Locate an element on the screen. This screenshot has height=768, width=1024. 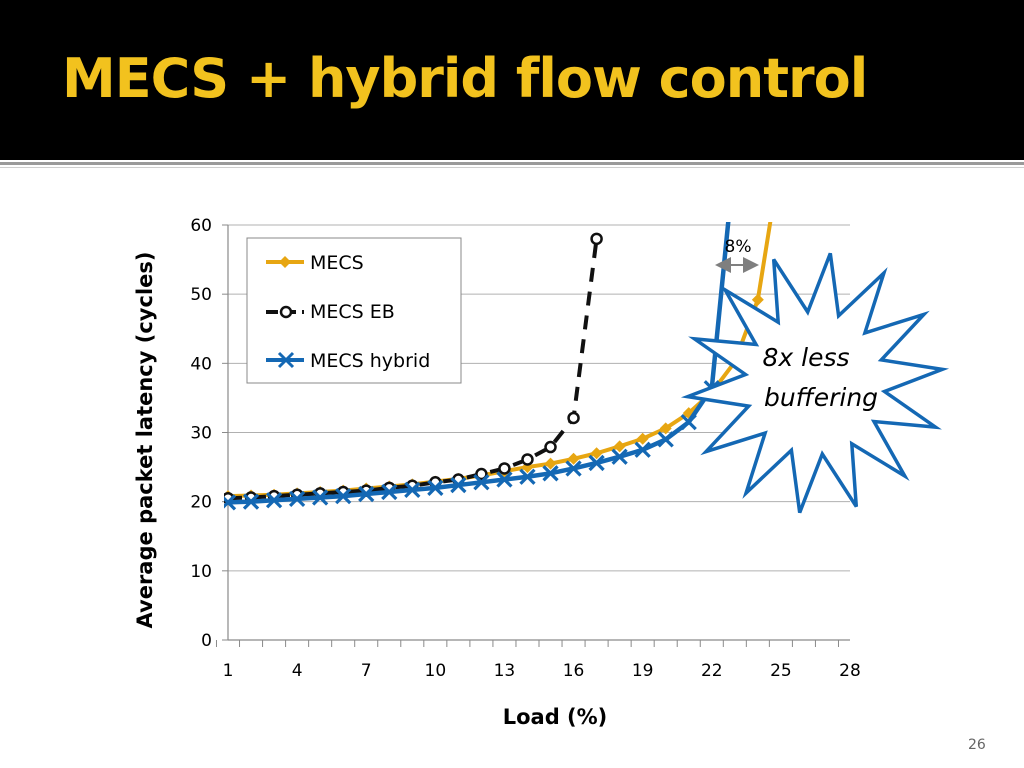
callout-burst: 8x less buffering is located at coordinates (815, 383).